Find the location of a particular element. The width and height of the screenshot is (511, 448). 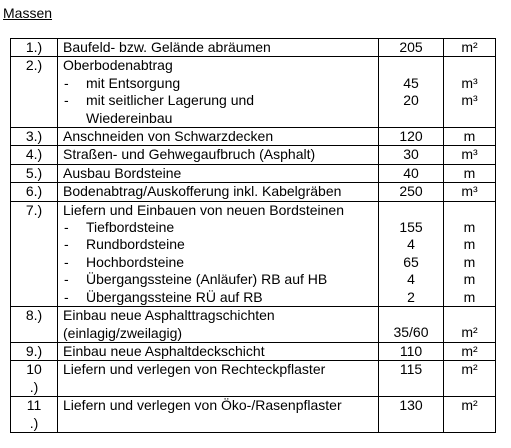

sub-item: Wiedereinbau is located at coordinates (220, 118).